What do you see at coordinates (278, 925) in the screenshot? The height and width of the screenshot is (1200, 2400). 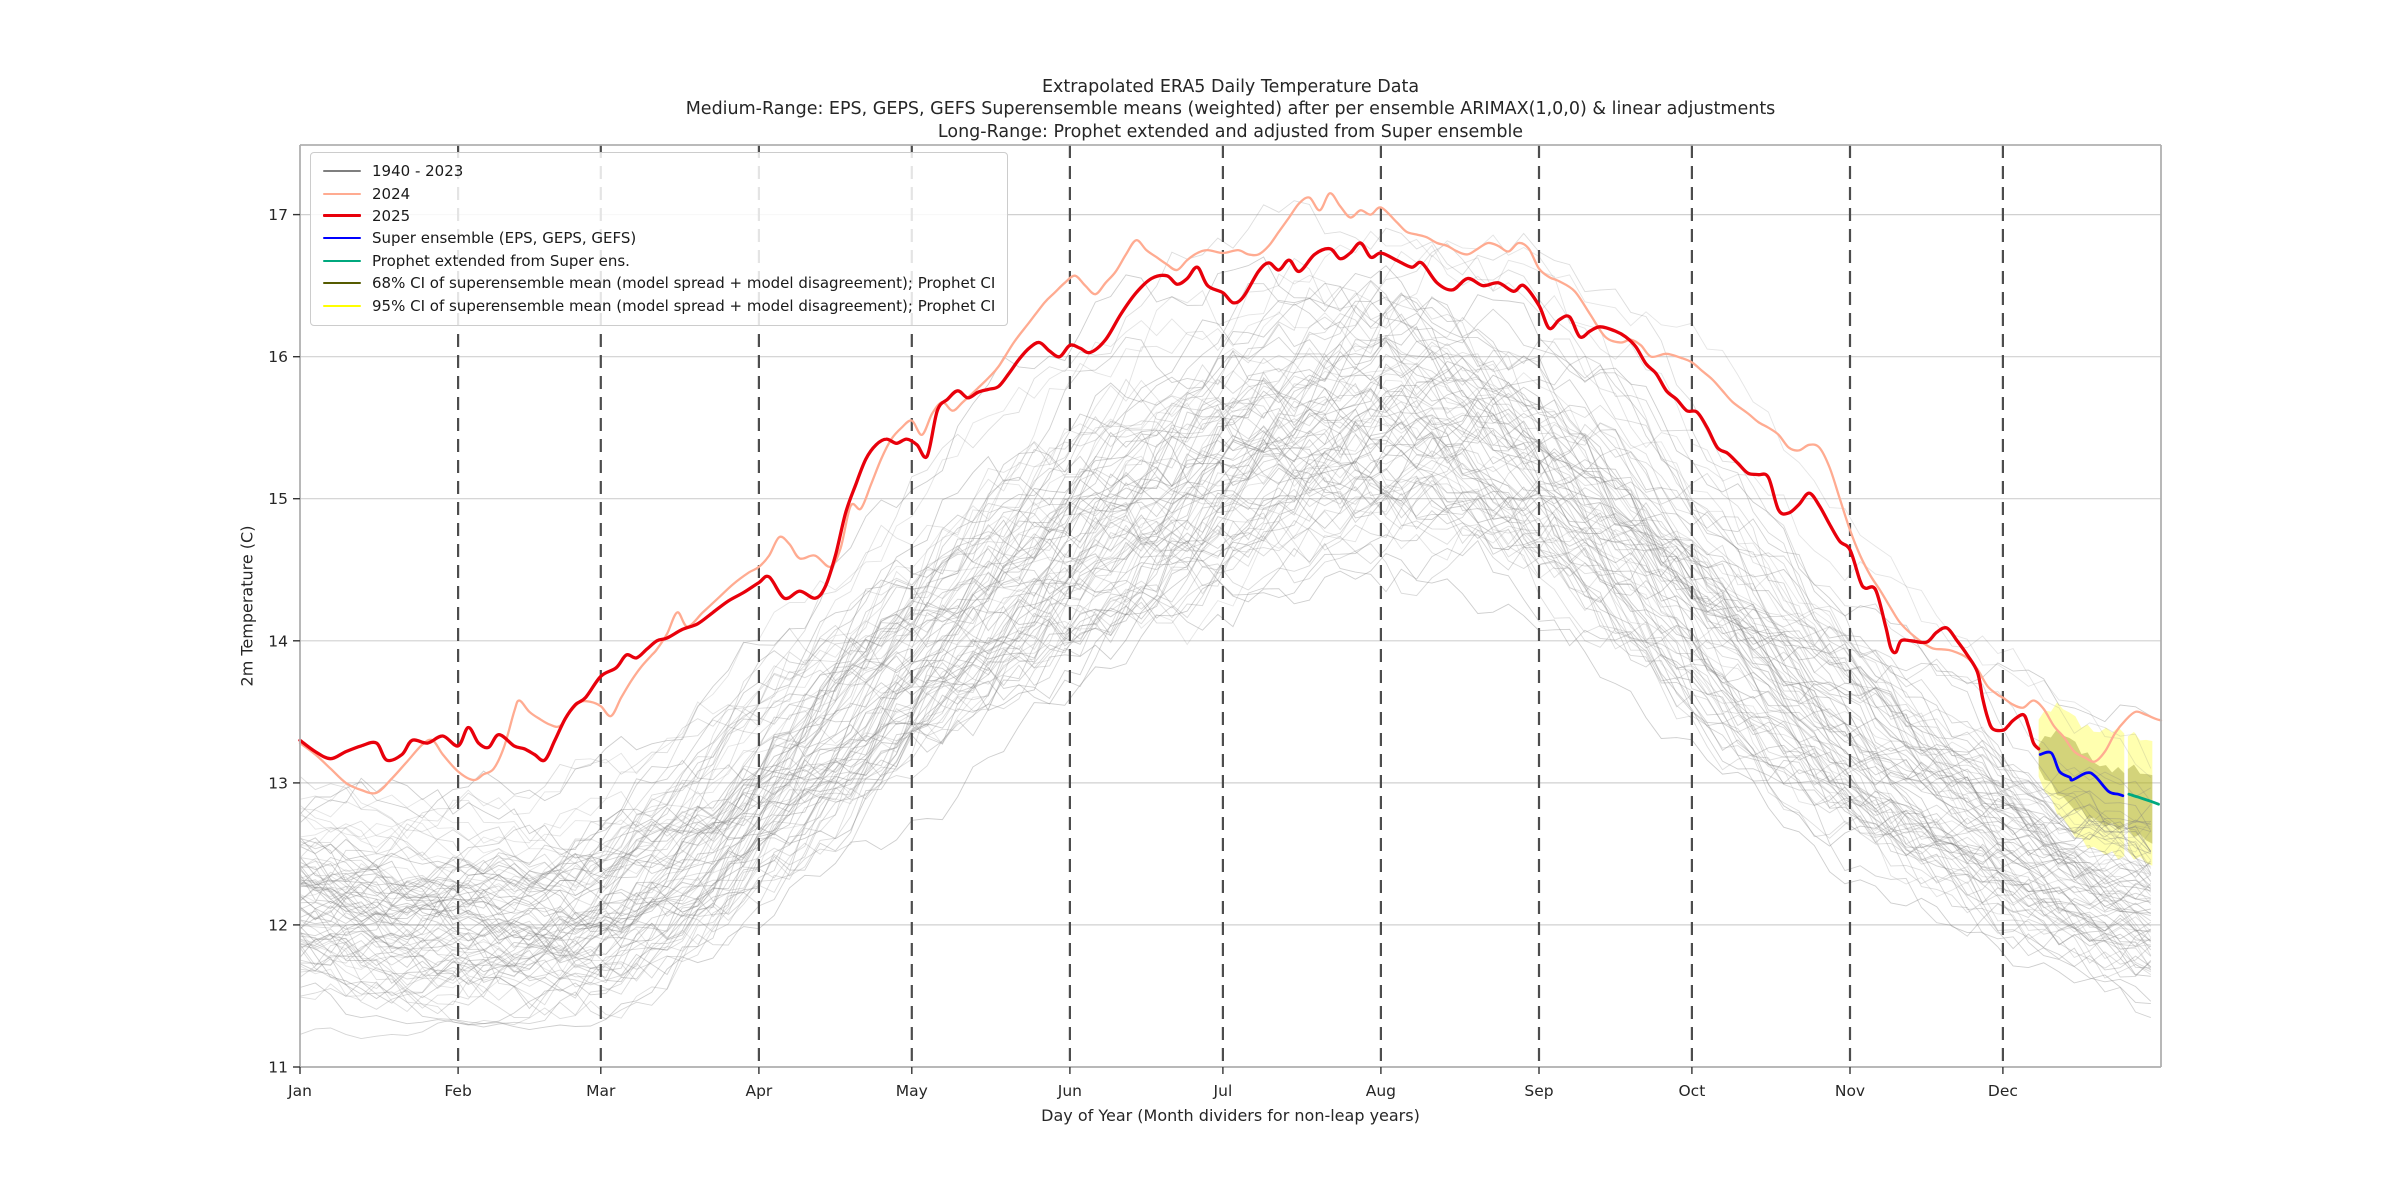 I see `y-tick-label: 12` at bounding box center [278, 925].